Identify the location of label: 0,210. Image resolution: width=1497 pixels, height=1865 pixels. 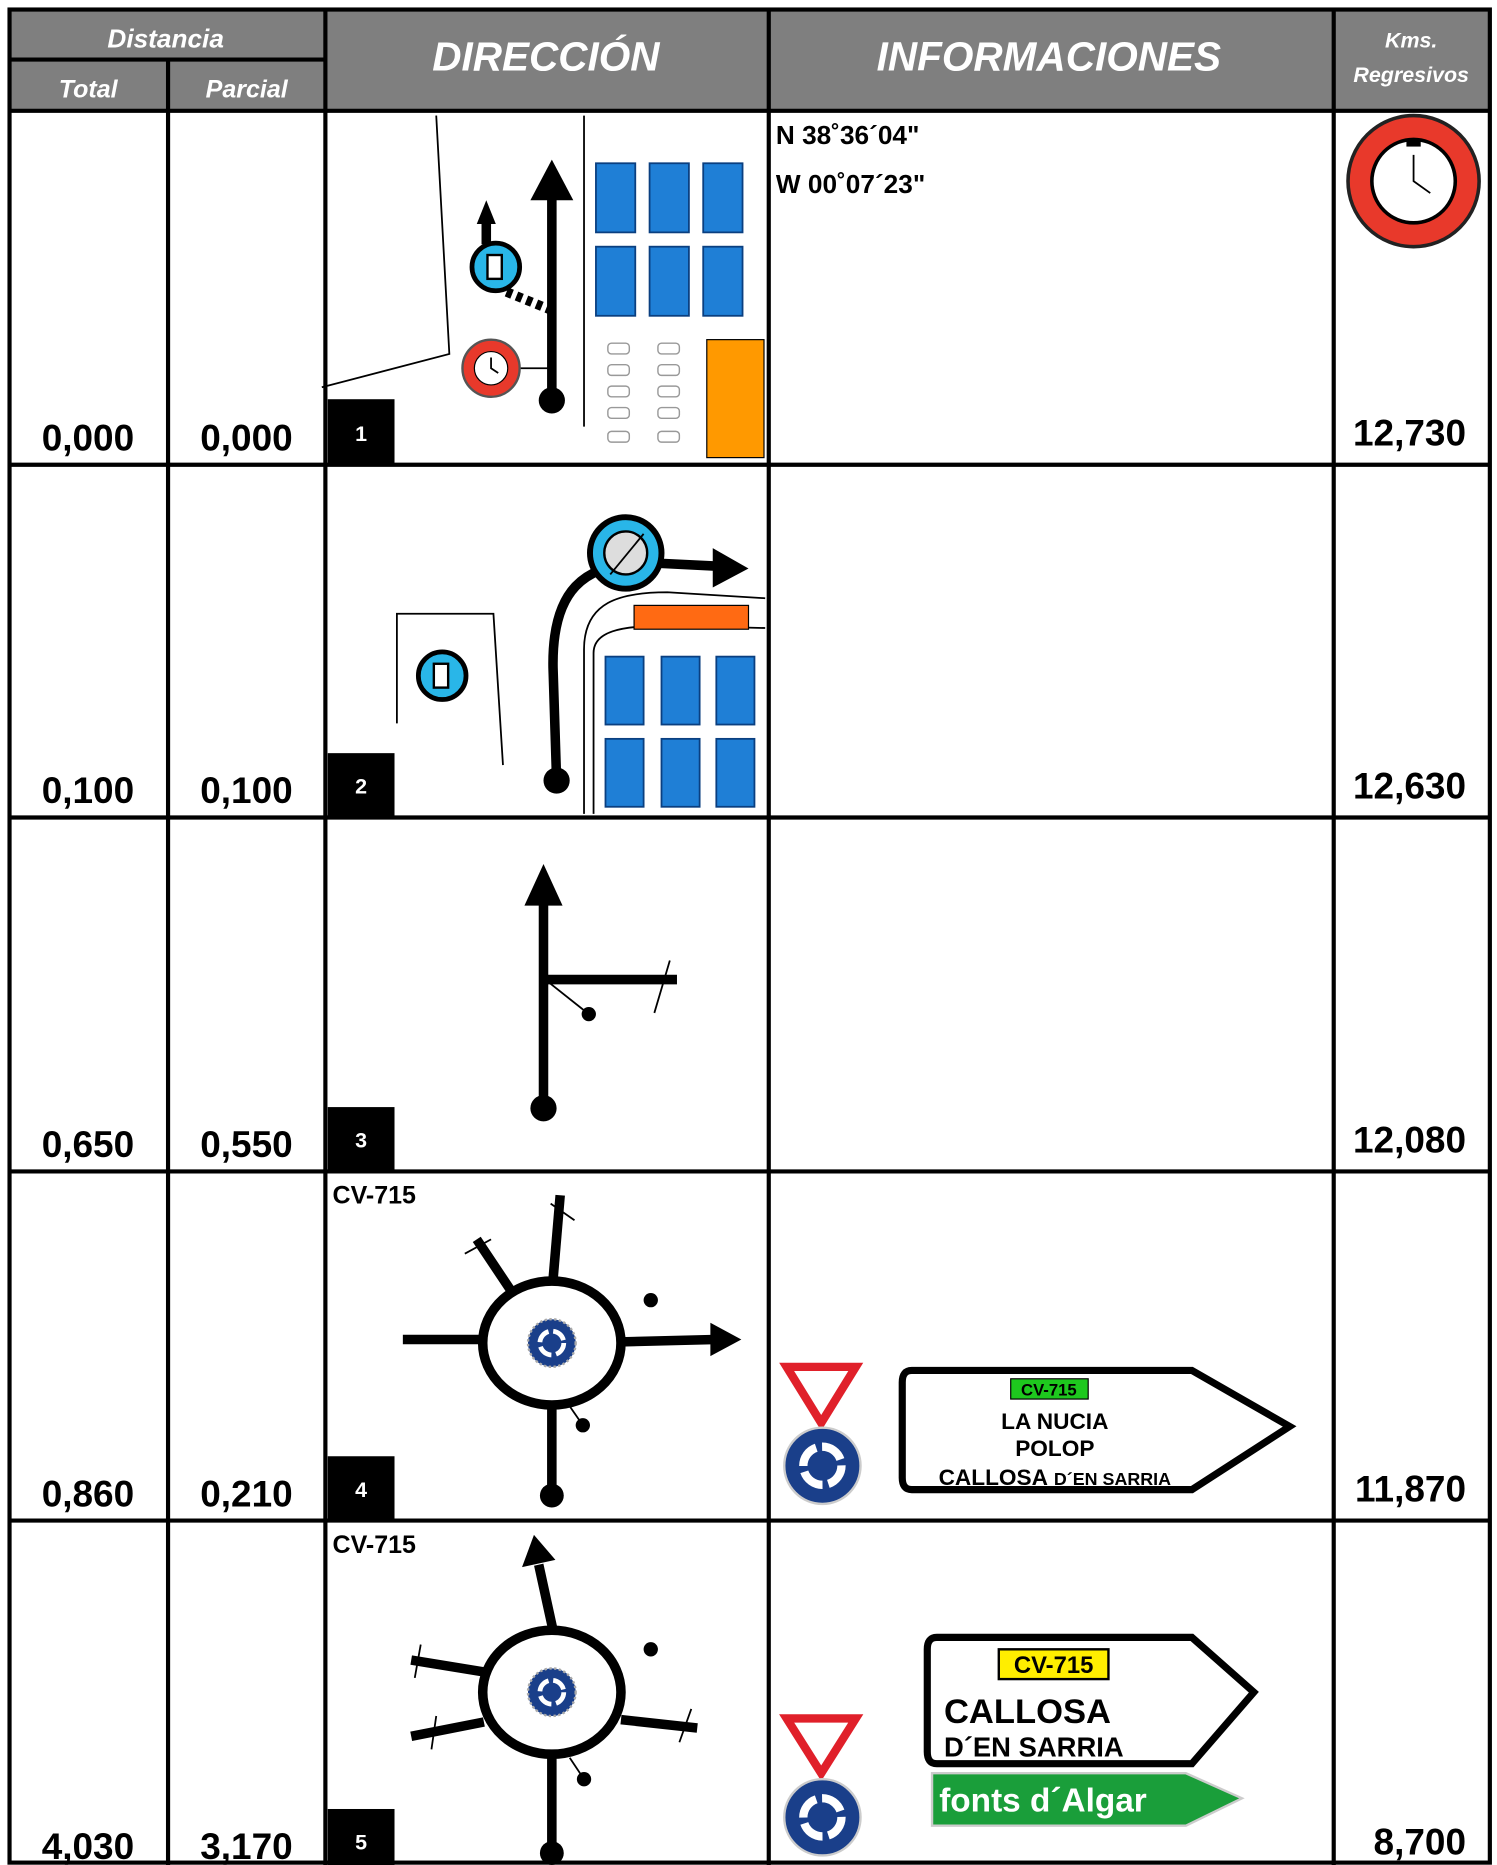
(246, 1493).